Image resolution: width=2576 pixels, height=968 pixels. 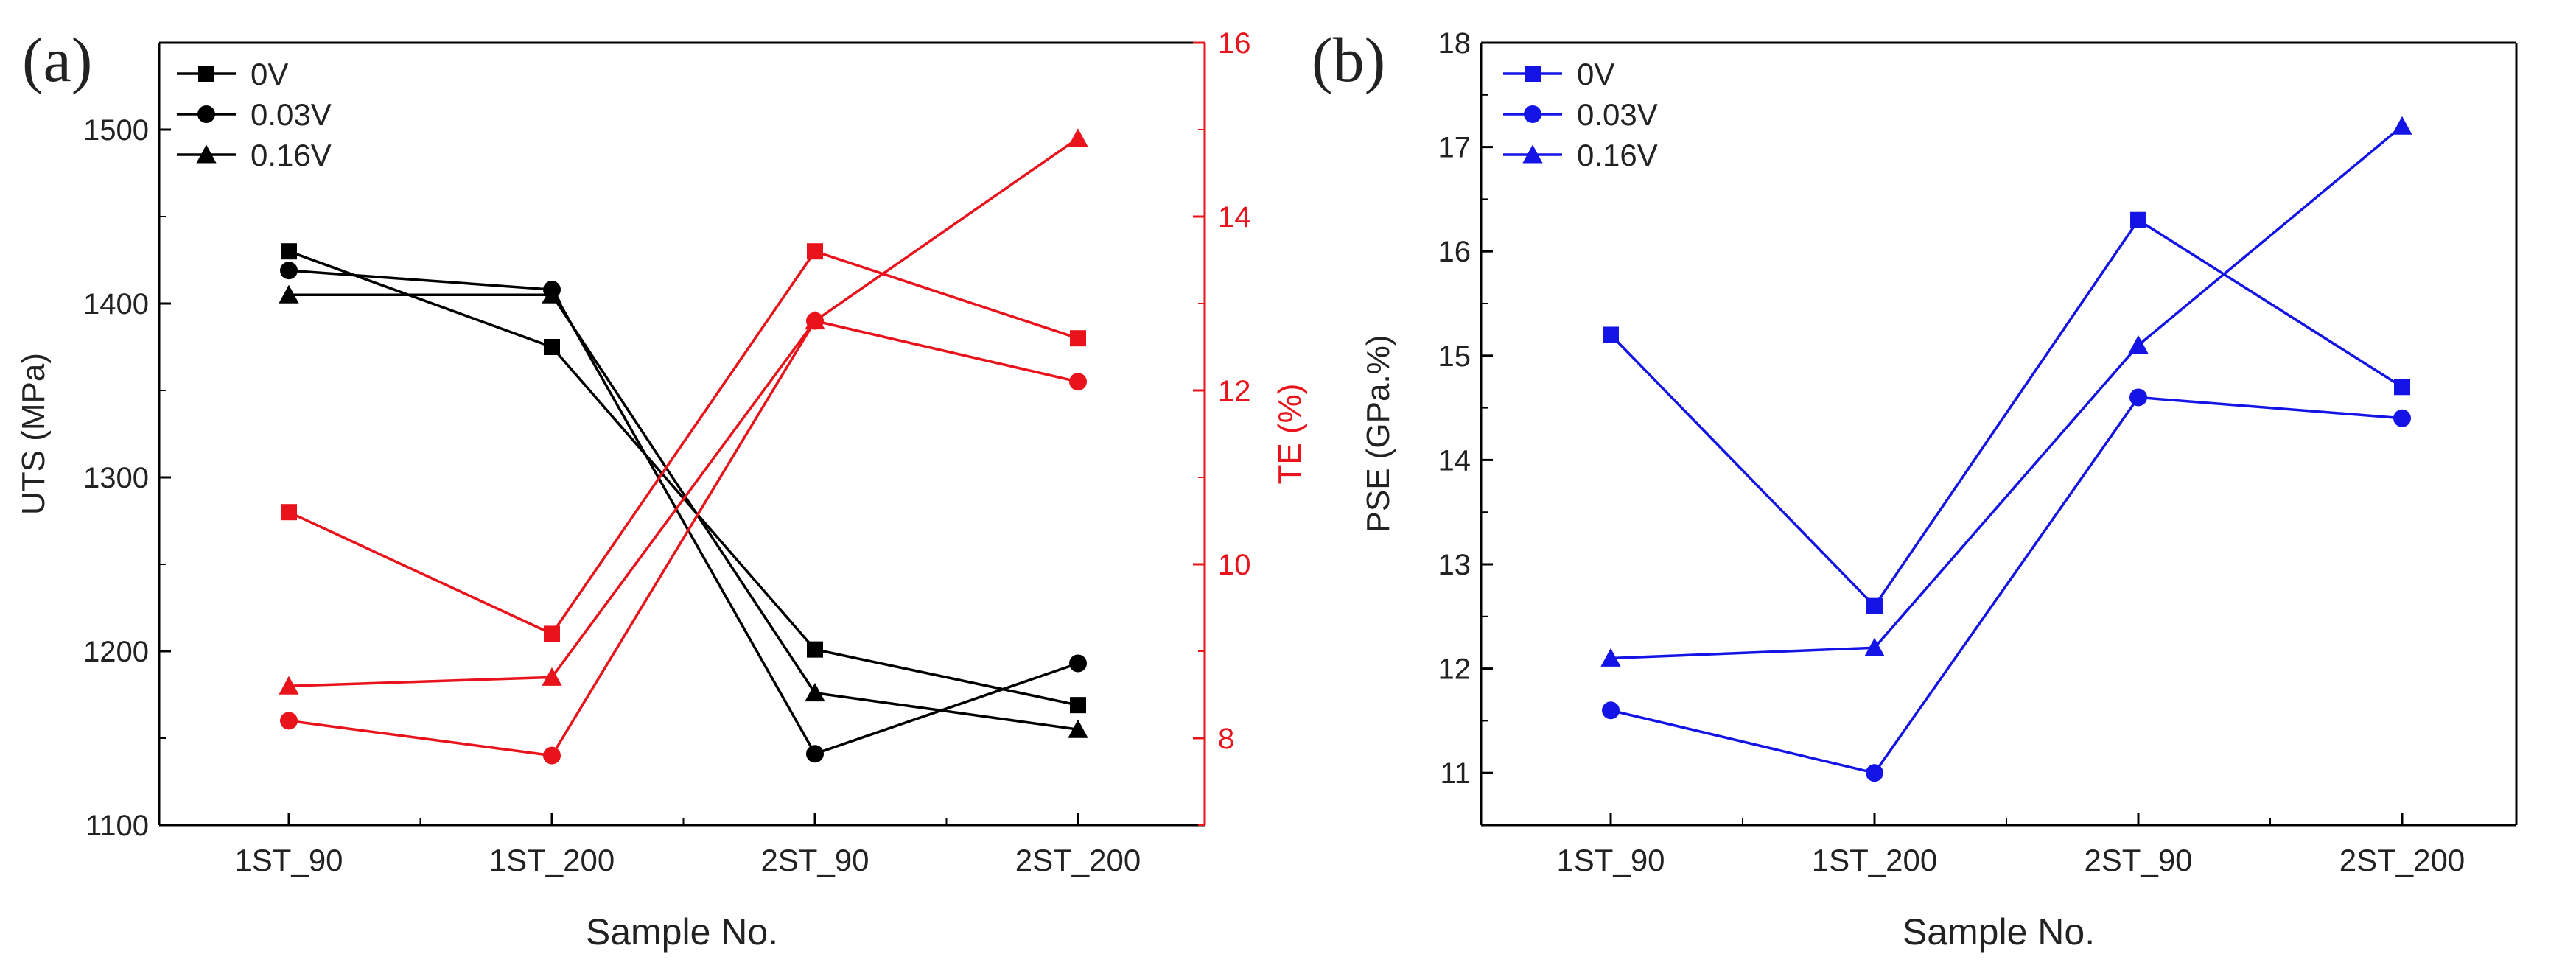 What do you see at coordinates (116, 652) in the screenshot?
I see `y-tick-label: 1200` at bounding box center [116, 652].